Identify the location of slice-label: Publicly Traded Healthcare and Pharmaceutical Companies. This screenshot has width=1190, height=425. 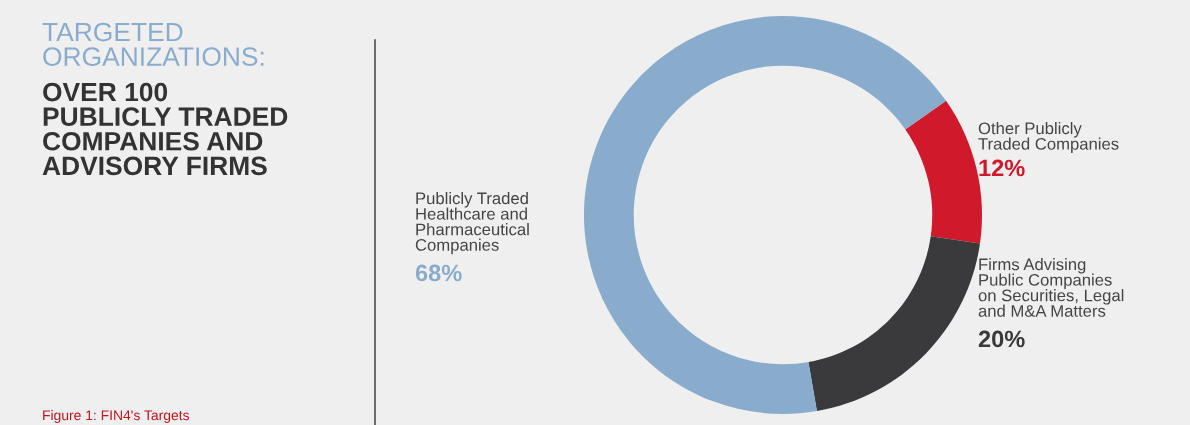
(472, 223).